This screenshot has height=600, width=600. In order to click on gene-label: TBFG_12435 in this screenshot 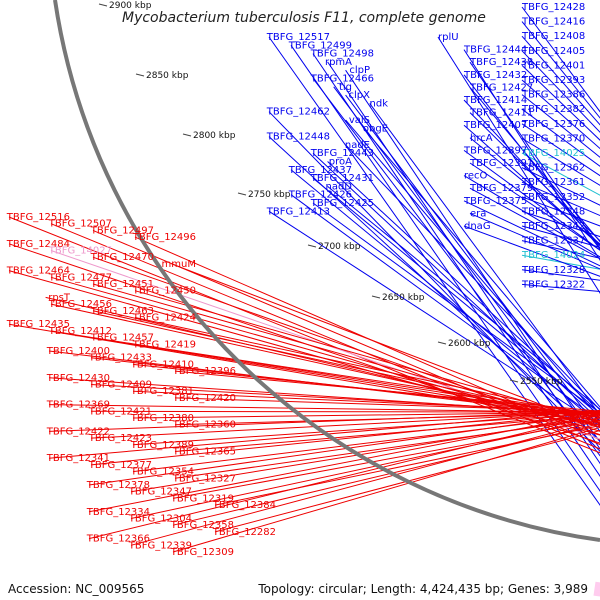, I will do `click(38, 324)`.